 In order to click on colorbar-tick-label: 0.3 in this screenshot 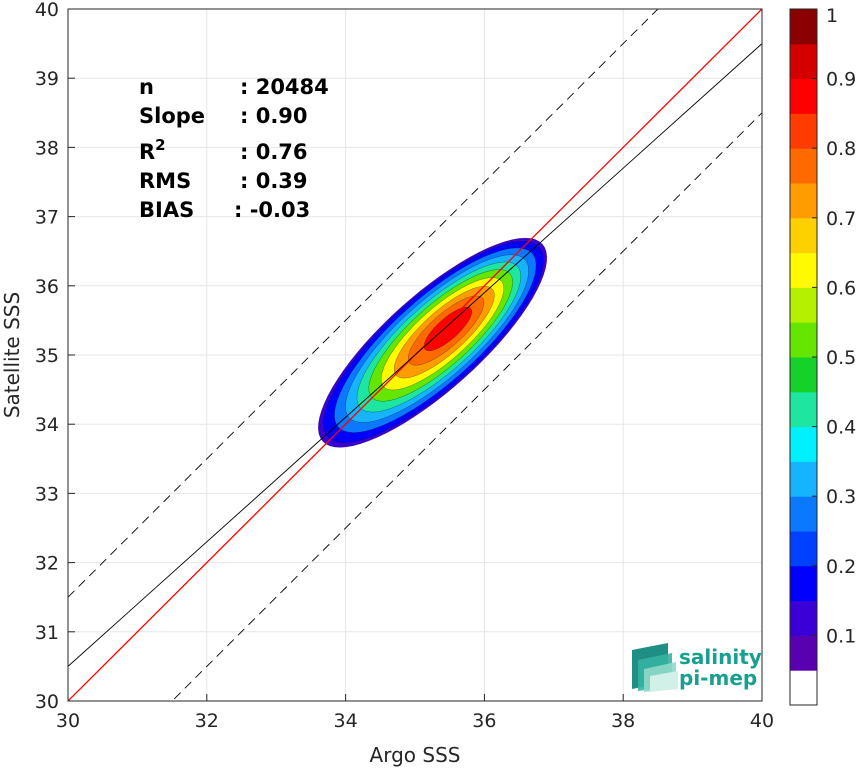, I will do `click(841, 497)`.